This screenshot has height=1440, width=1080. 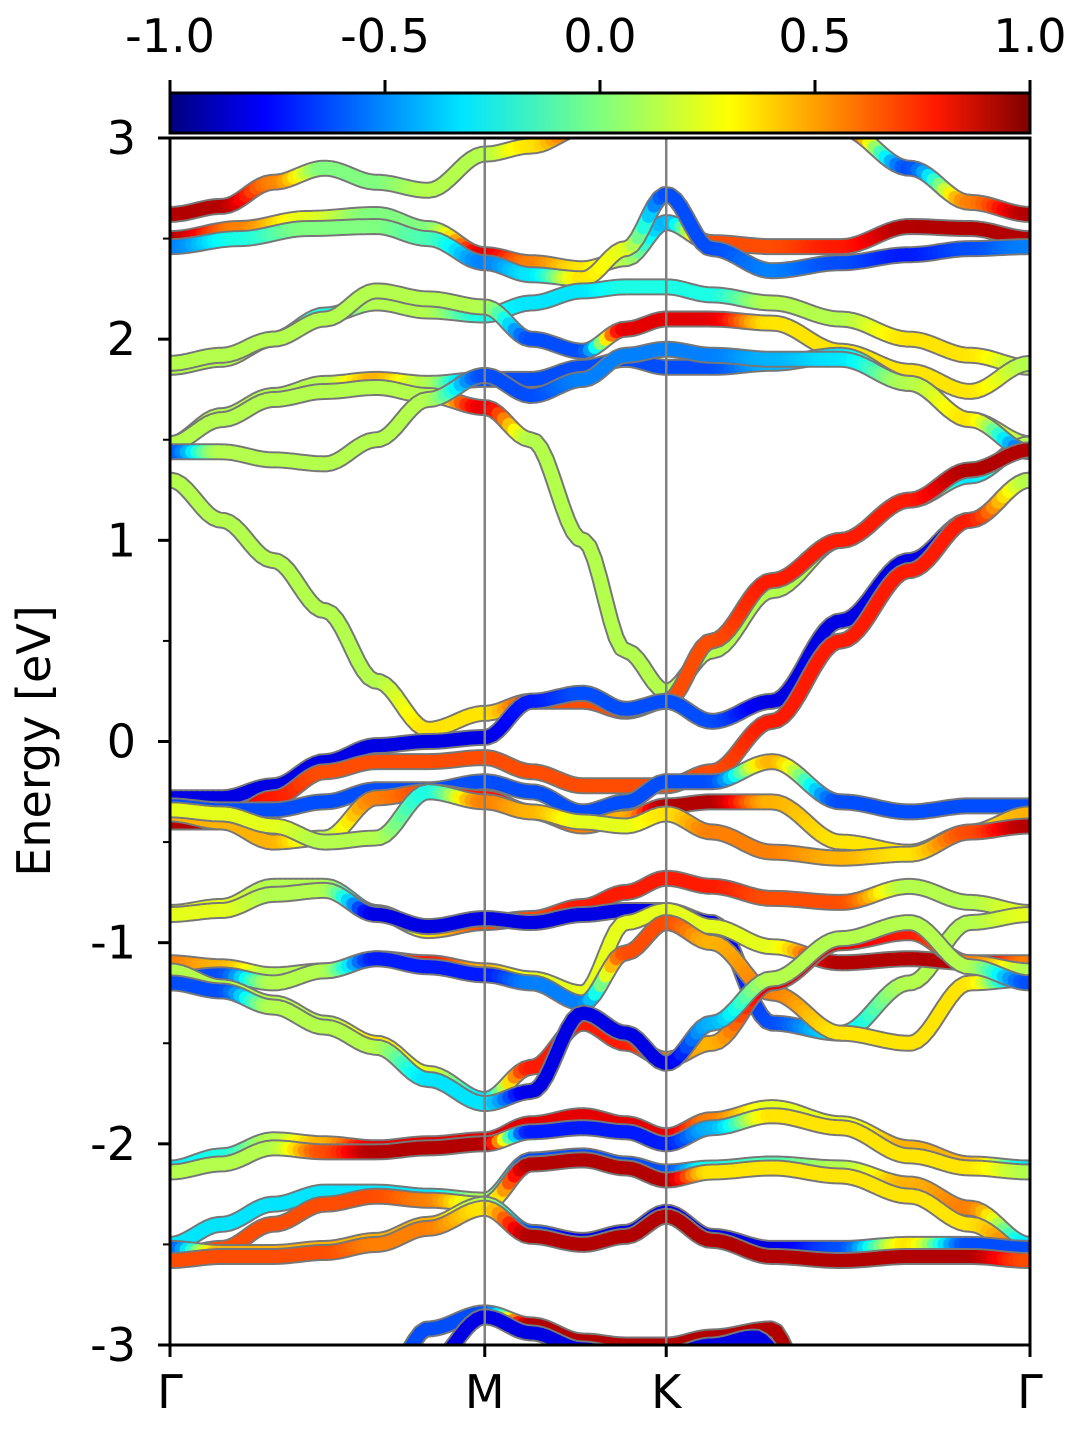 What do you see at coordinates (113, 1144) in the screenshot?
I see `y-tick-label: -2` at bounding box center [113, 1144].